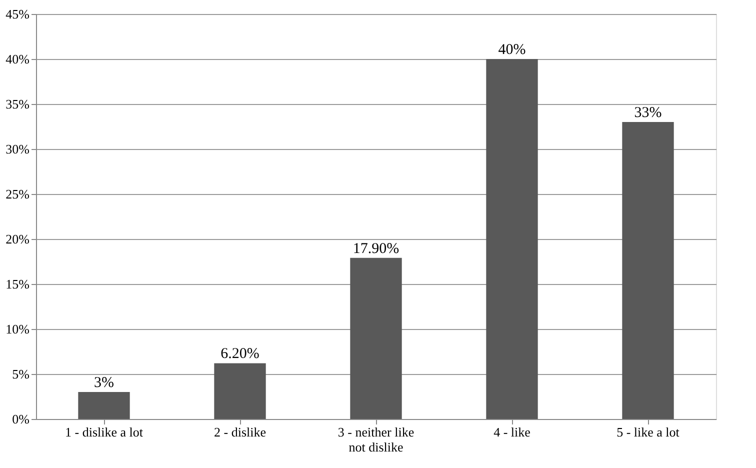 Image resolution: width=756 pixels, height=468 pixels. Describe the element at coordinates (240, 354) in the screenshot. I see `data-label: 6.20%` at that location.